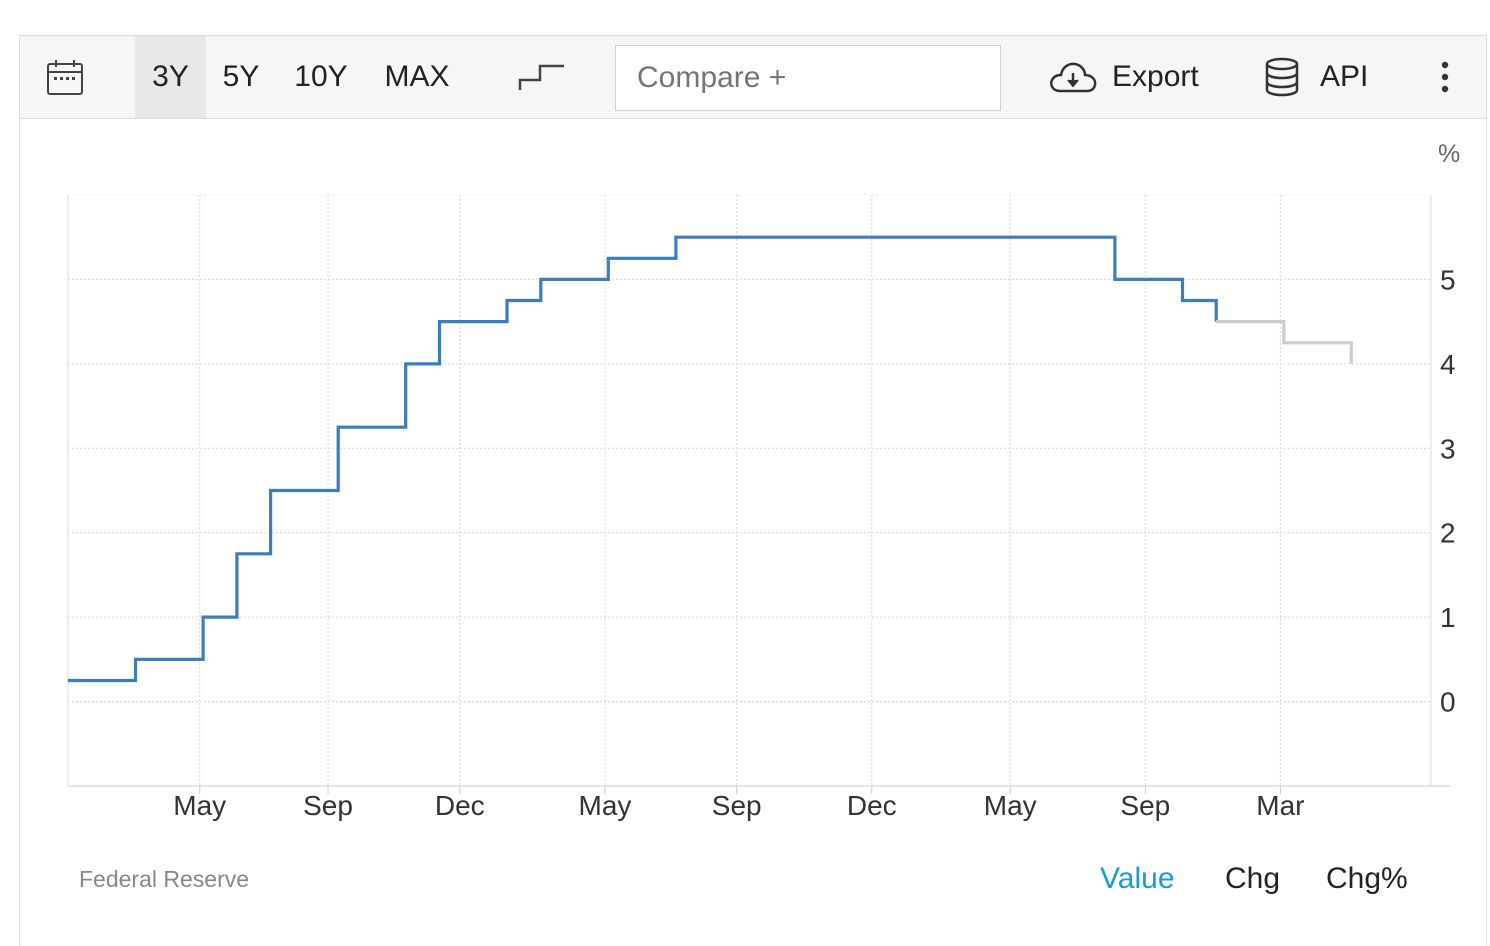 Image resolution: width=1490 pixels, height=946 pixels. Describe the element at coordinates (1448, 533) in the screenshot. I see `y-tick-label: 2` at that location.